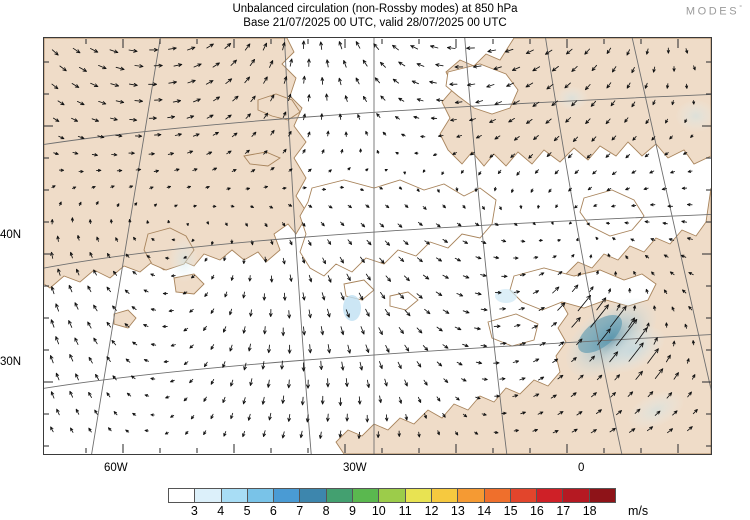 The width and height of the screenshot is (750, 520). I want to click on colorbar-tick-4: 4, so click(221, 511).